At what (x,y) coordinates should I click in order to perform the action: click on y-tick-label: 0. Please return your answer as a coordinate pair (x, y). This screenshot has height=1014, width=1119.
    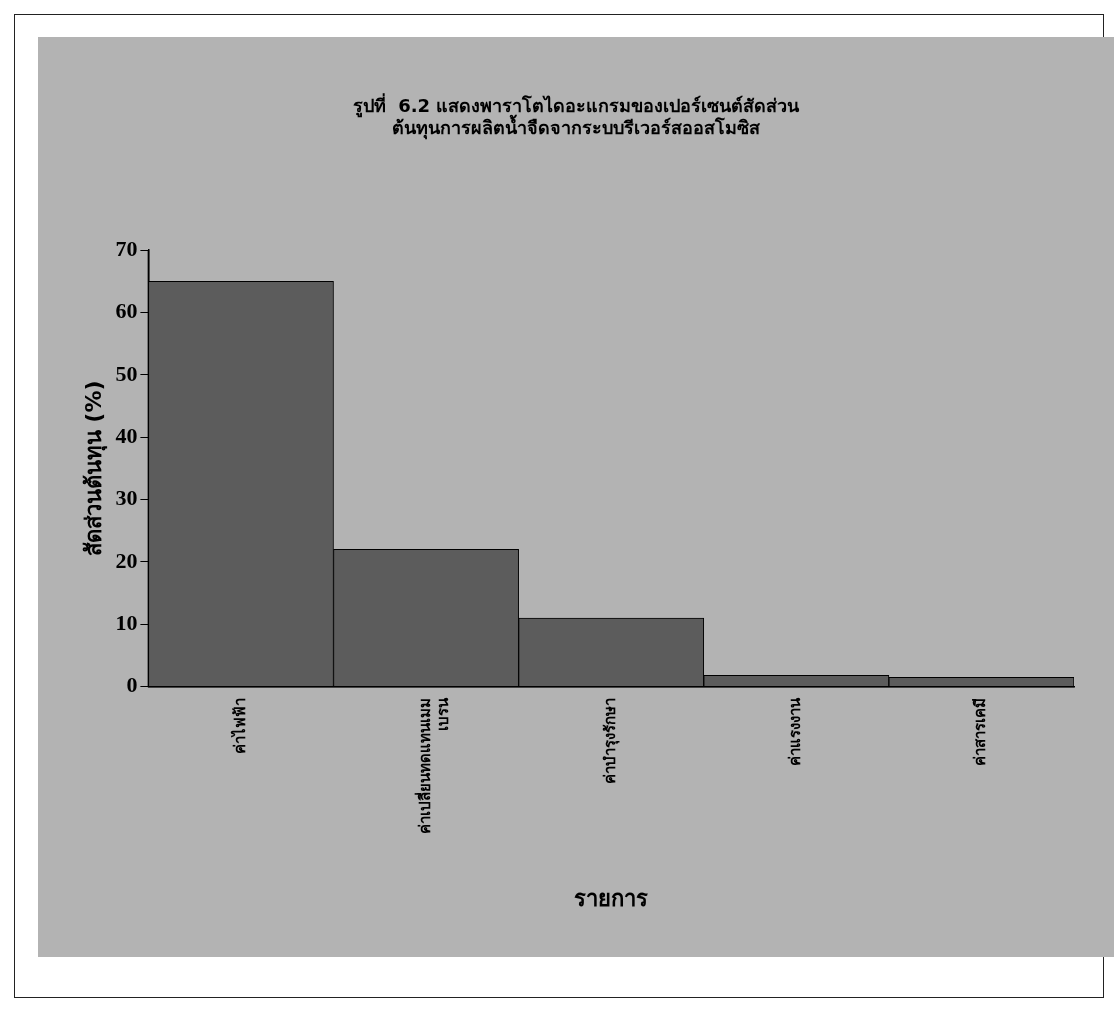
    Looking at the image, I should click on (132, 685).